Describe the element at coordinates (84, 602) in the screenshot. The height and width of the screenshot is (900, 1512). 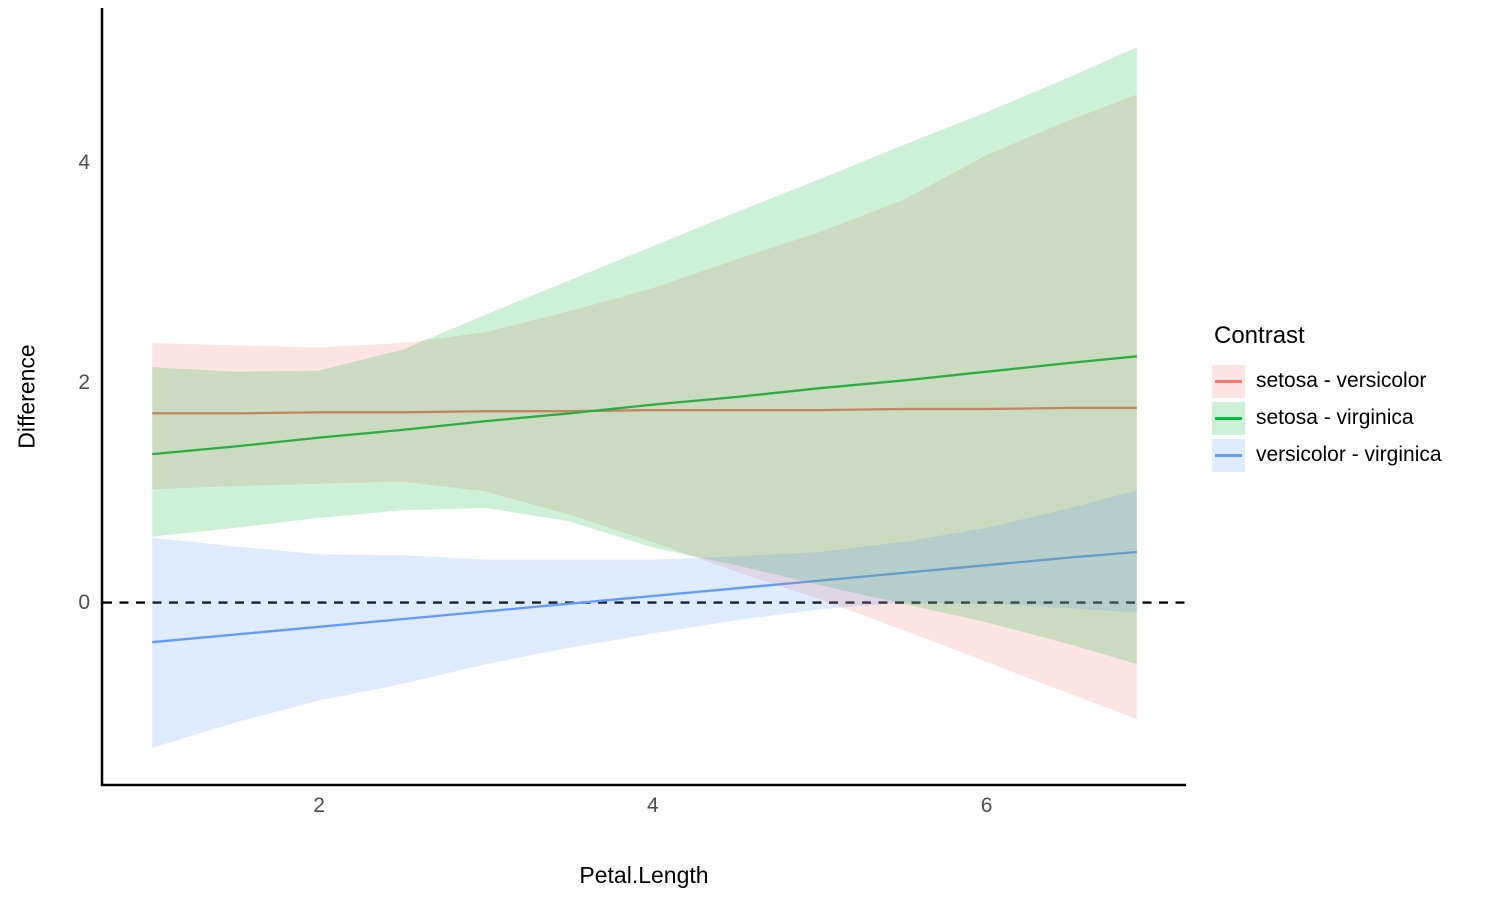
I see `y-tick-label: 0` at that location.